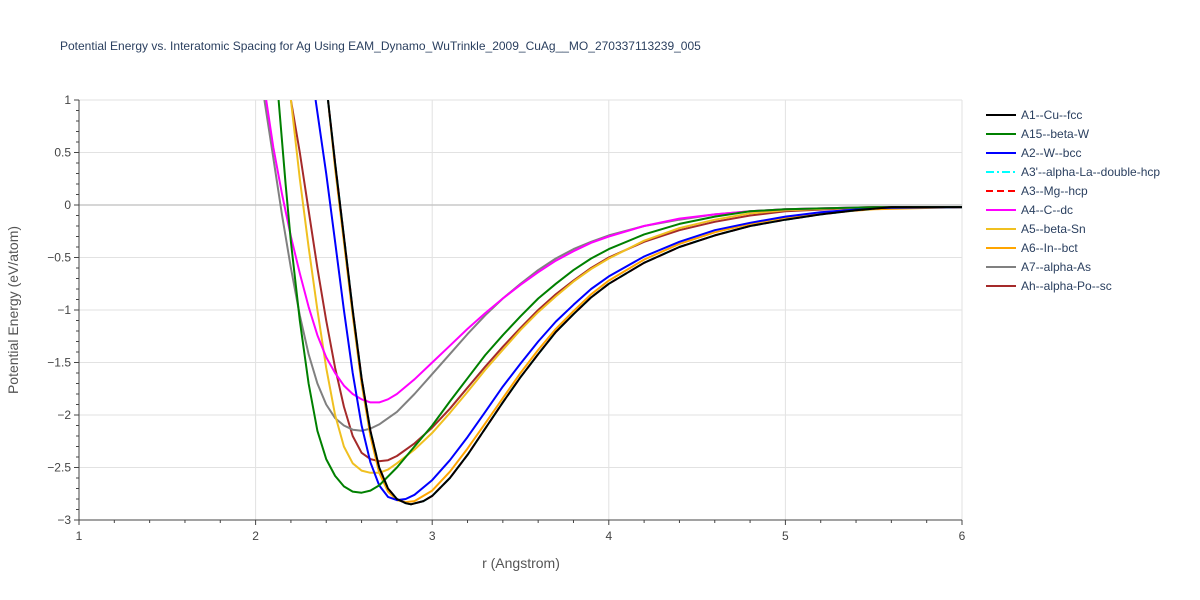 The height and width of the screenshot is (600, 1200). Describe the element at coordinates (1051, 153) in the screenshot. I see `legend-label: A2--W--bcc` at that location.